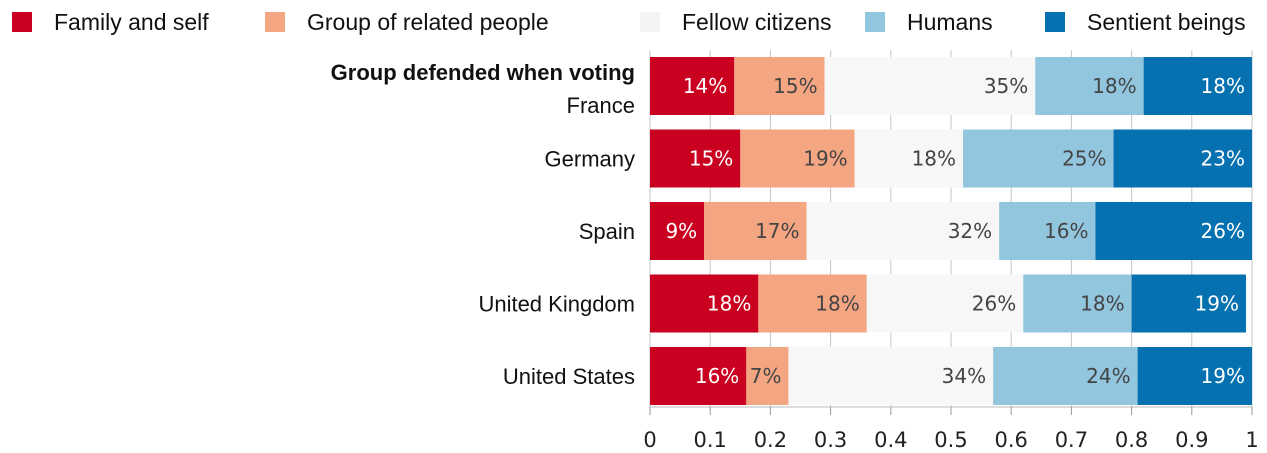 The height and width of the screenshot is (453, 1267). I want to click on bar-label: 25%, so click(1084, 159).